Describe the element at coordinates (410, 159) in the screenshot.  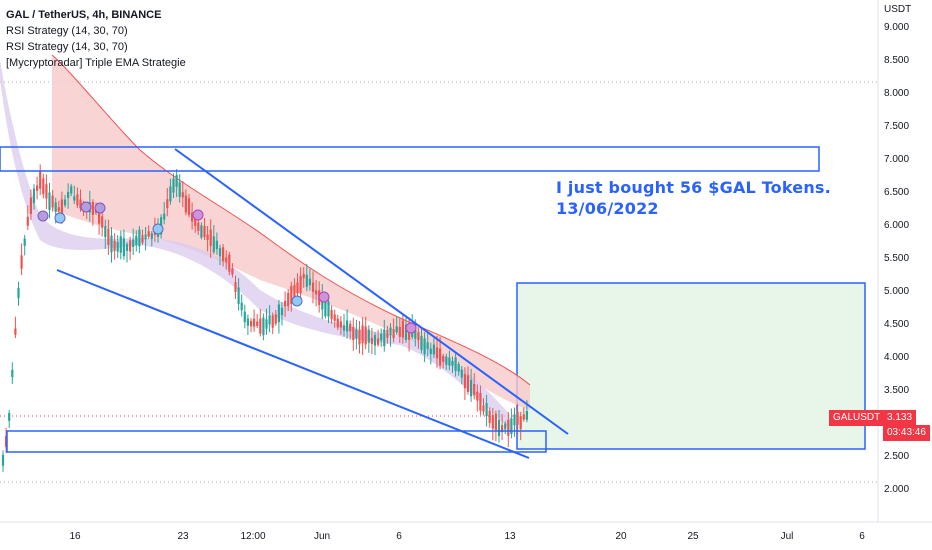
I see `resistance-box` at that location.